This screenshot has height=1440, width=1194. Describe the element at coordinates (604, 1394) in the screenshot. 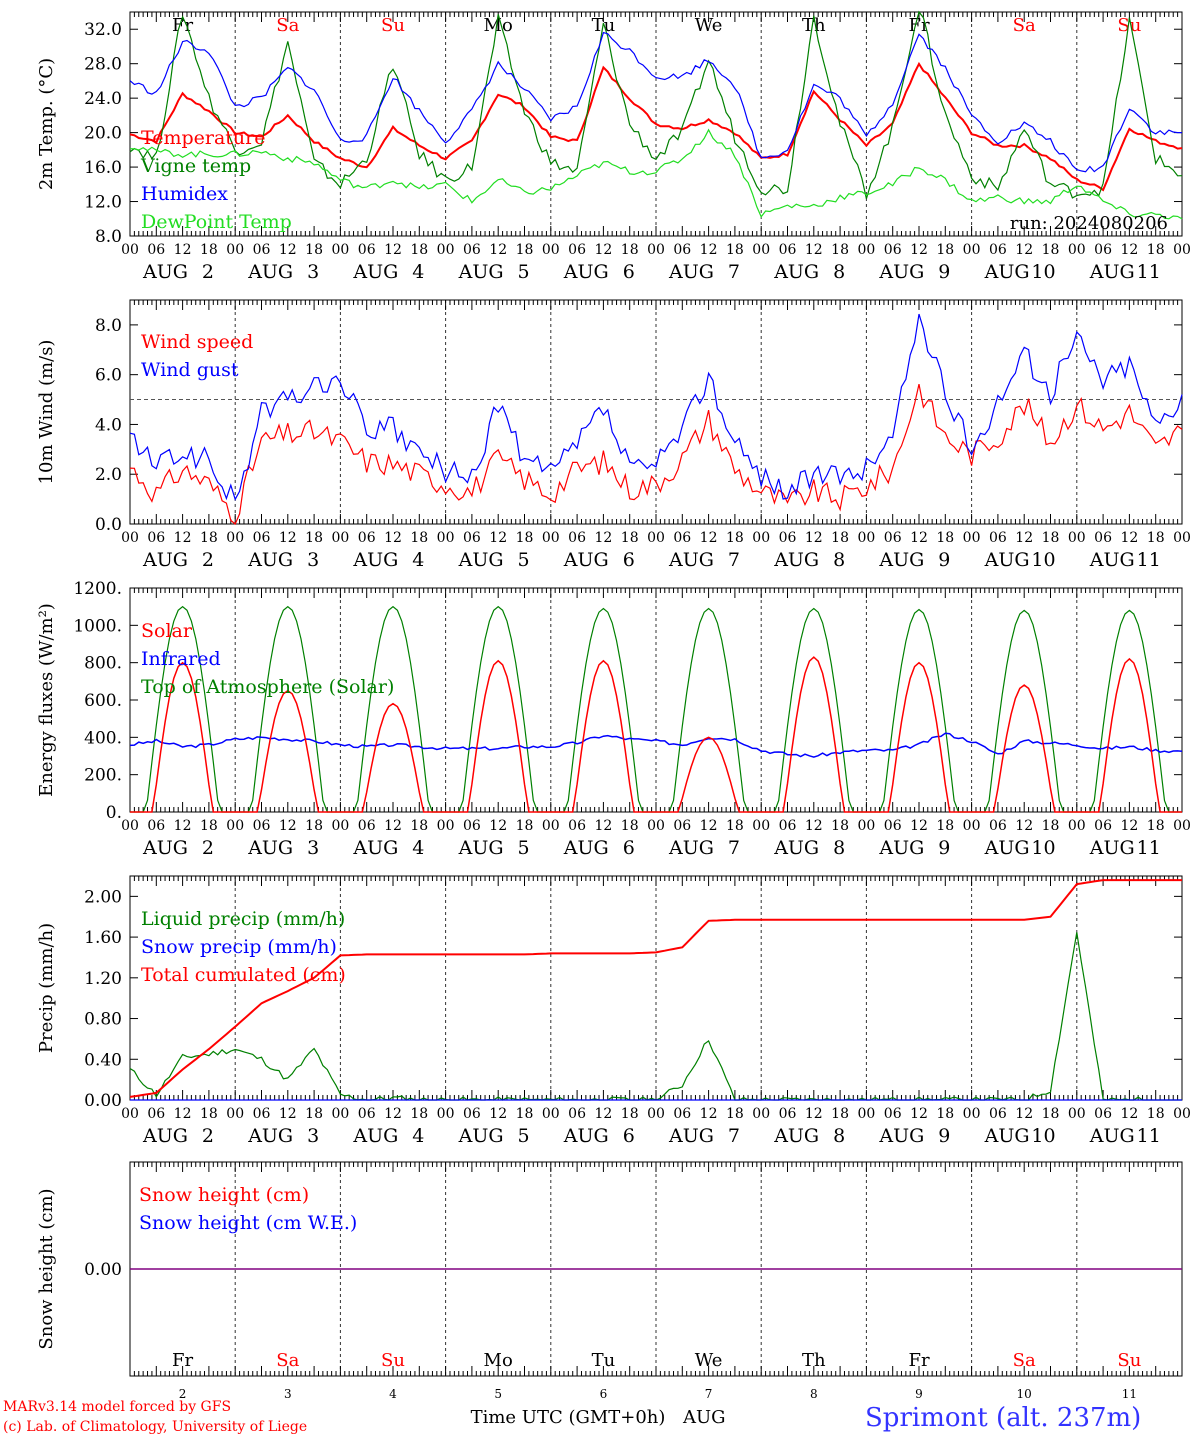

I see `bottom-day-number: 6` at that location.